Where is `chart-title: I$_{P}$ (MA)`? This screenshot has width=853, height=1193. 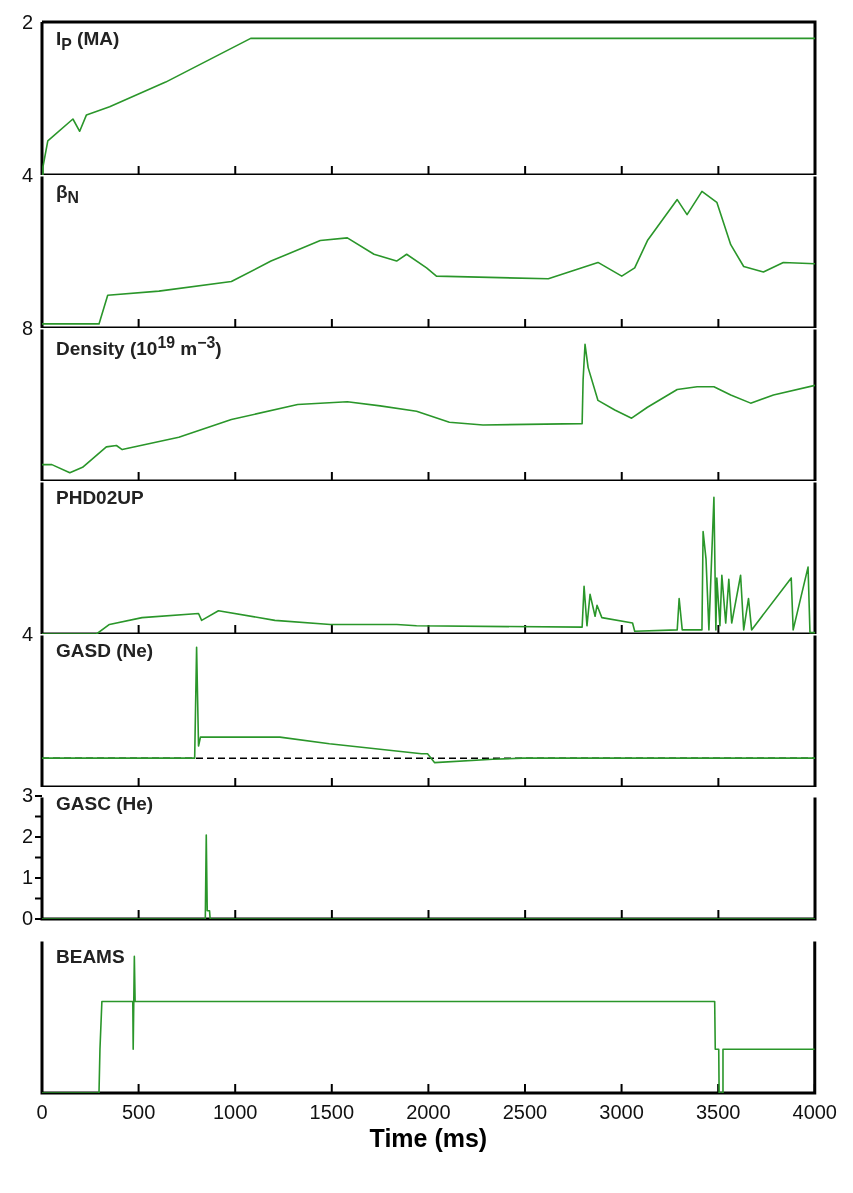 chart-title: I$_{P}$ (MA) is located at coordinates (88, 41).